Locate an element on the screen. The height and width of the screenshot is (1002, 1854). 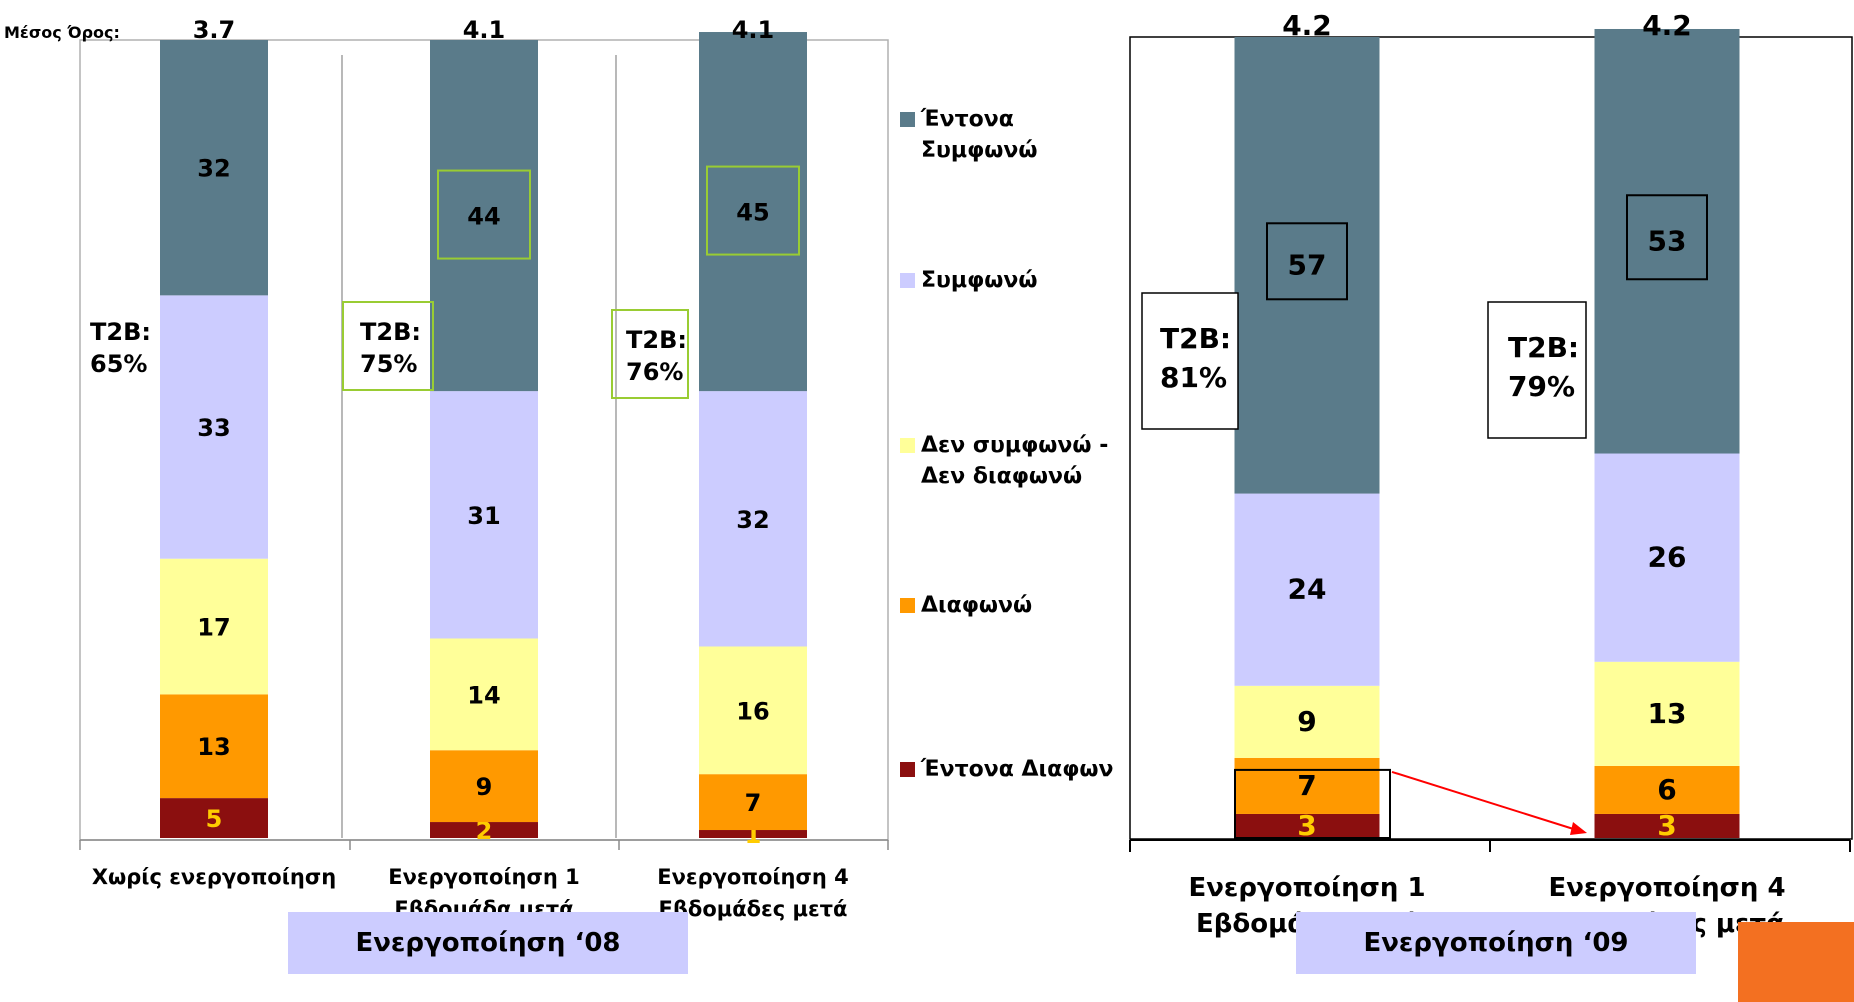
legend-item-agree: Συμφωνώ is located at coordinates (969, 280).